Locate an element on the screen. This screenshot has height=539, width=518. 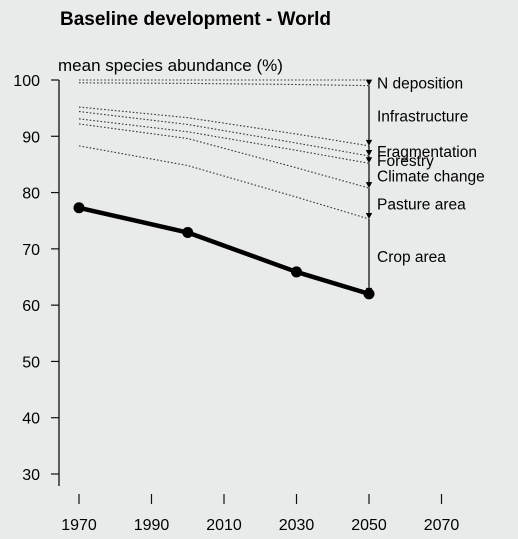
annotation-5: Pasture area is located at coordinates (421, 204).